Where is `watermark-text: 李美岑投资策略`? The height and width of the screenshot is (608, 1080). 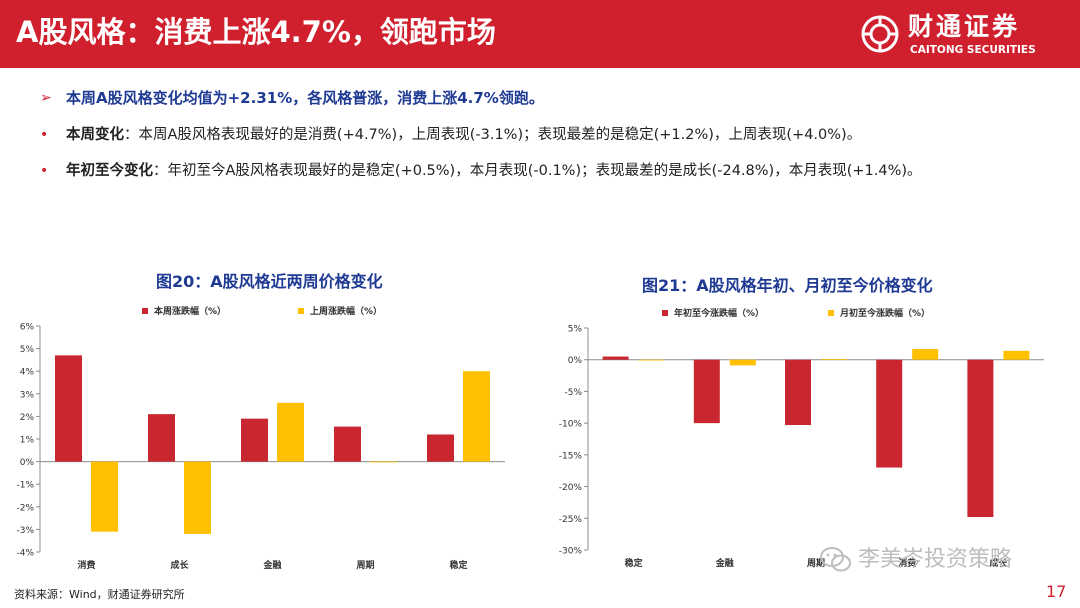
watermark-text: 李美岑投资策略 is located at coordinates (935, 559).